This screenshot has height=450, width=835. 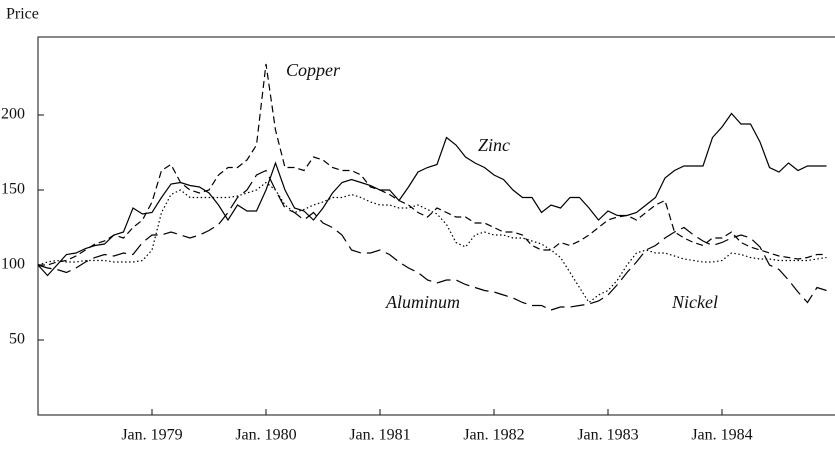 What do you see at coordinates (13, 264) in the screenshot?
I see `y-tick-label: 100` at bounding box center [13, 264].